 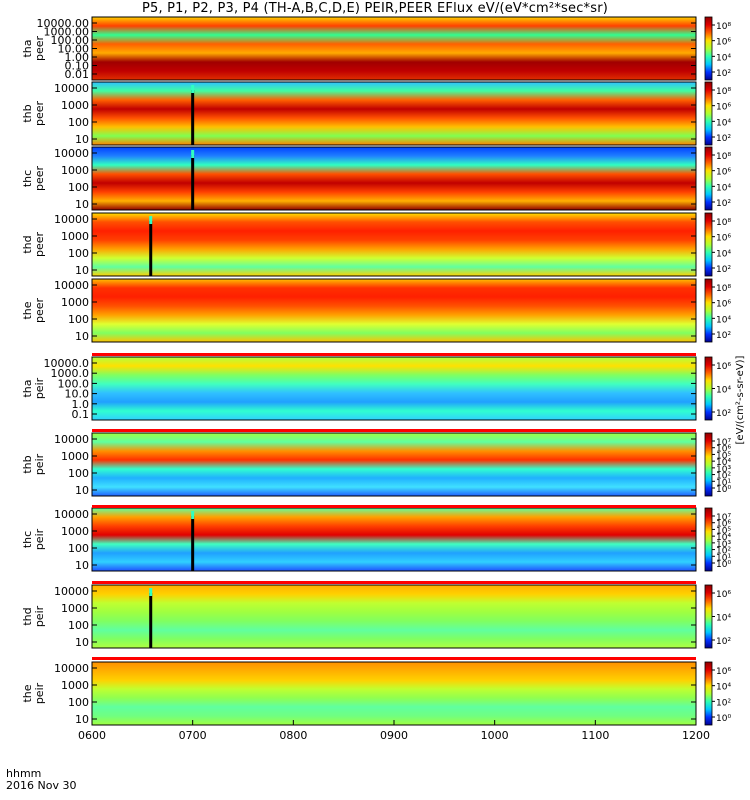 I want to click on event-marker-cap, so click(x=151, y=592).